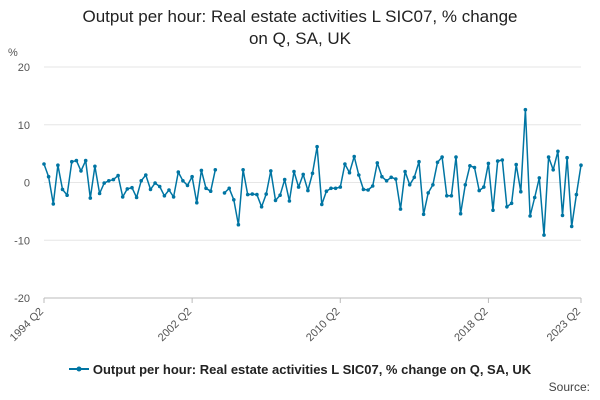 The image size is (600, 400). I want to click on y-tick-label: 20, so click(24, 68).